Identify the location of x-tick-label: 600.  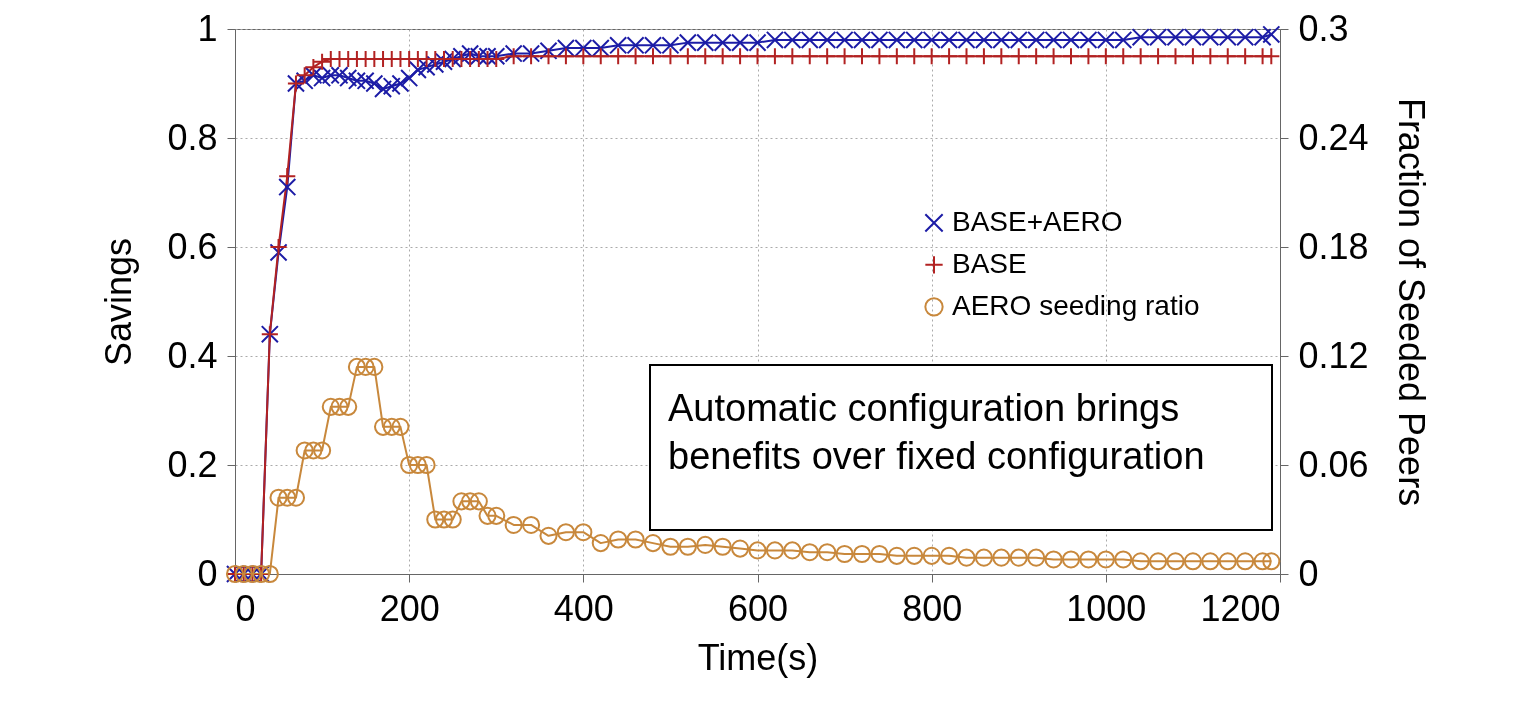
(758, 608).